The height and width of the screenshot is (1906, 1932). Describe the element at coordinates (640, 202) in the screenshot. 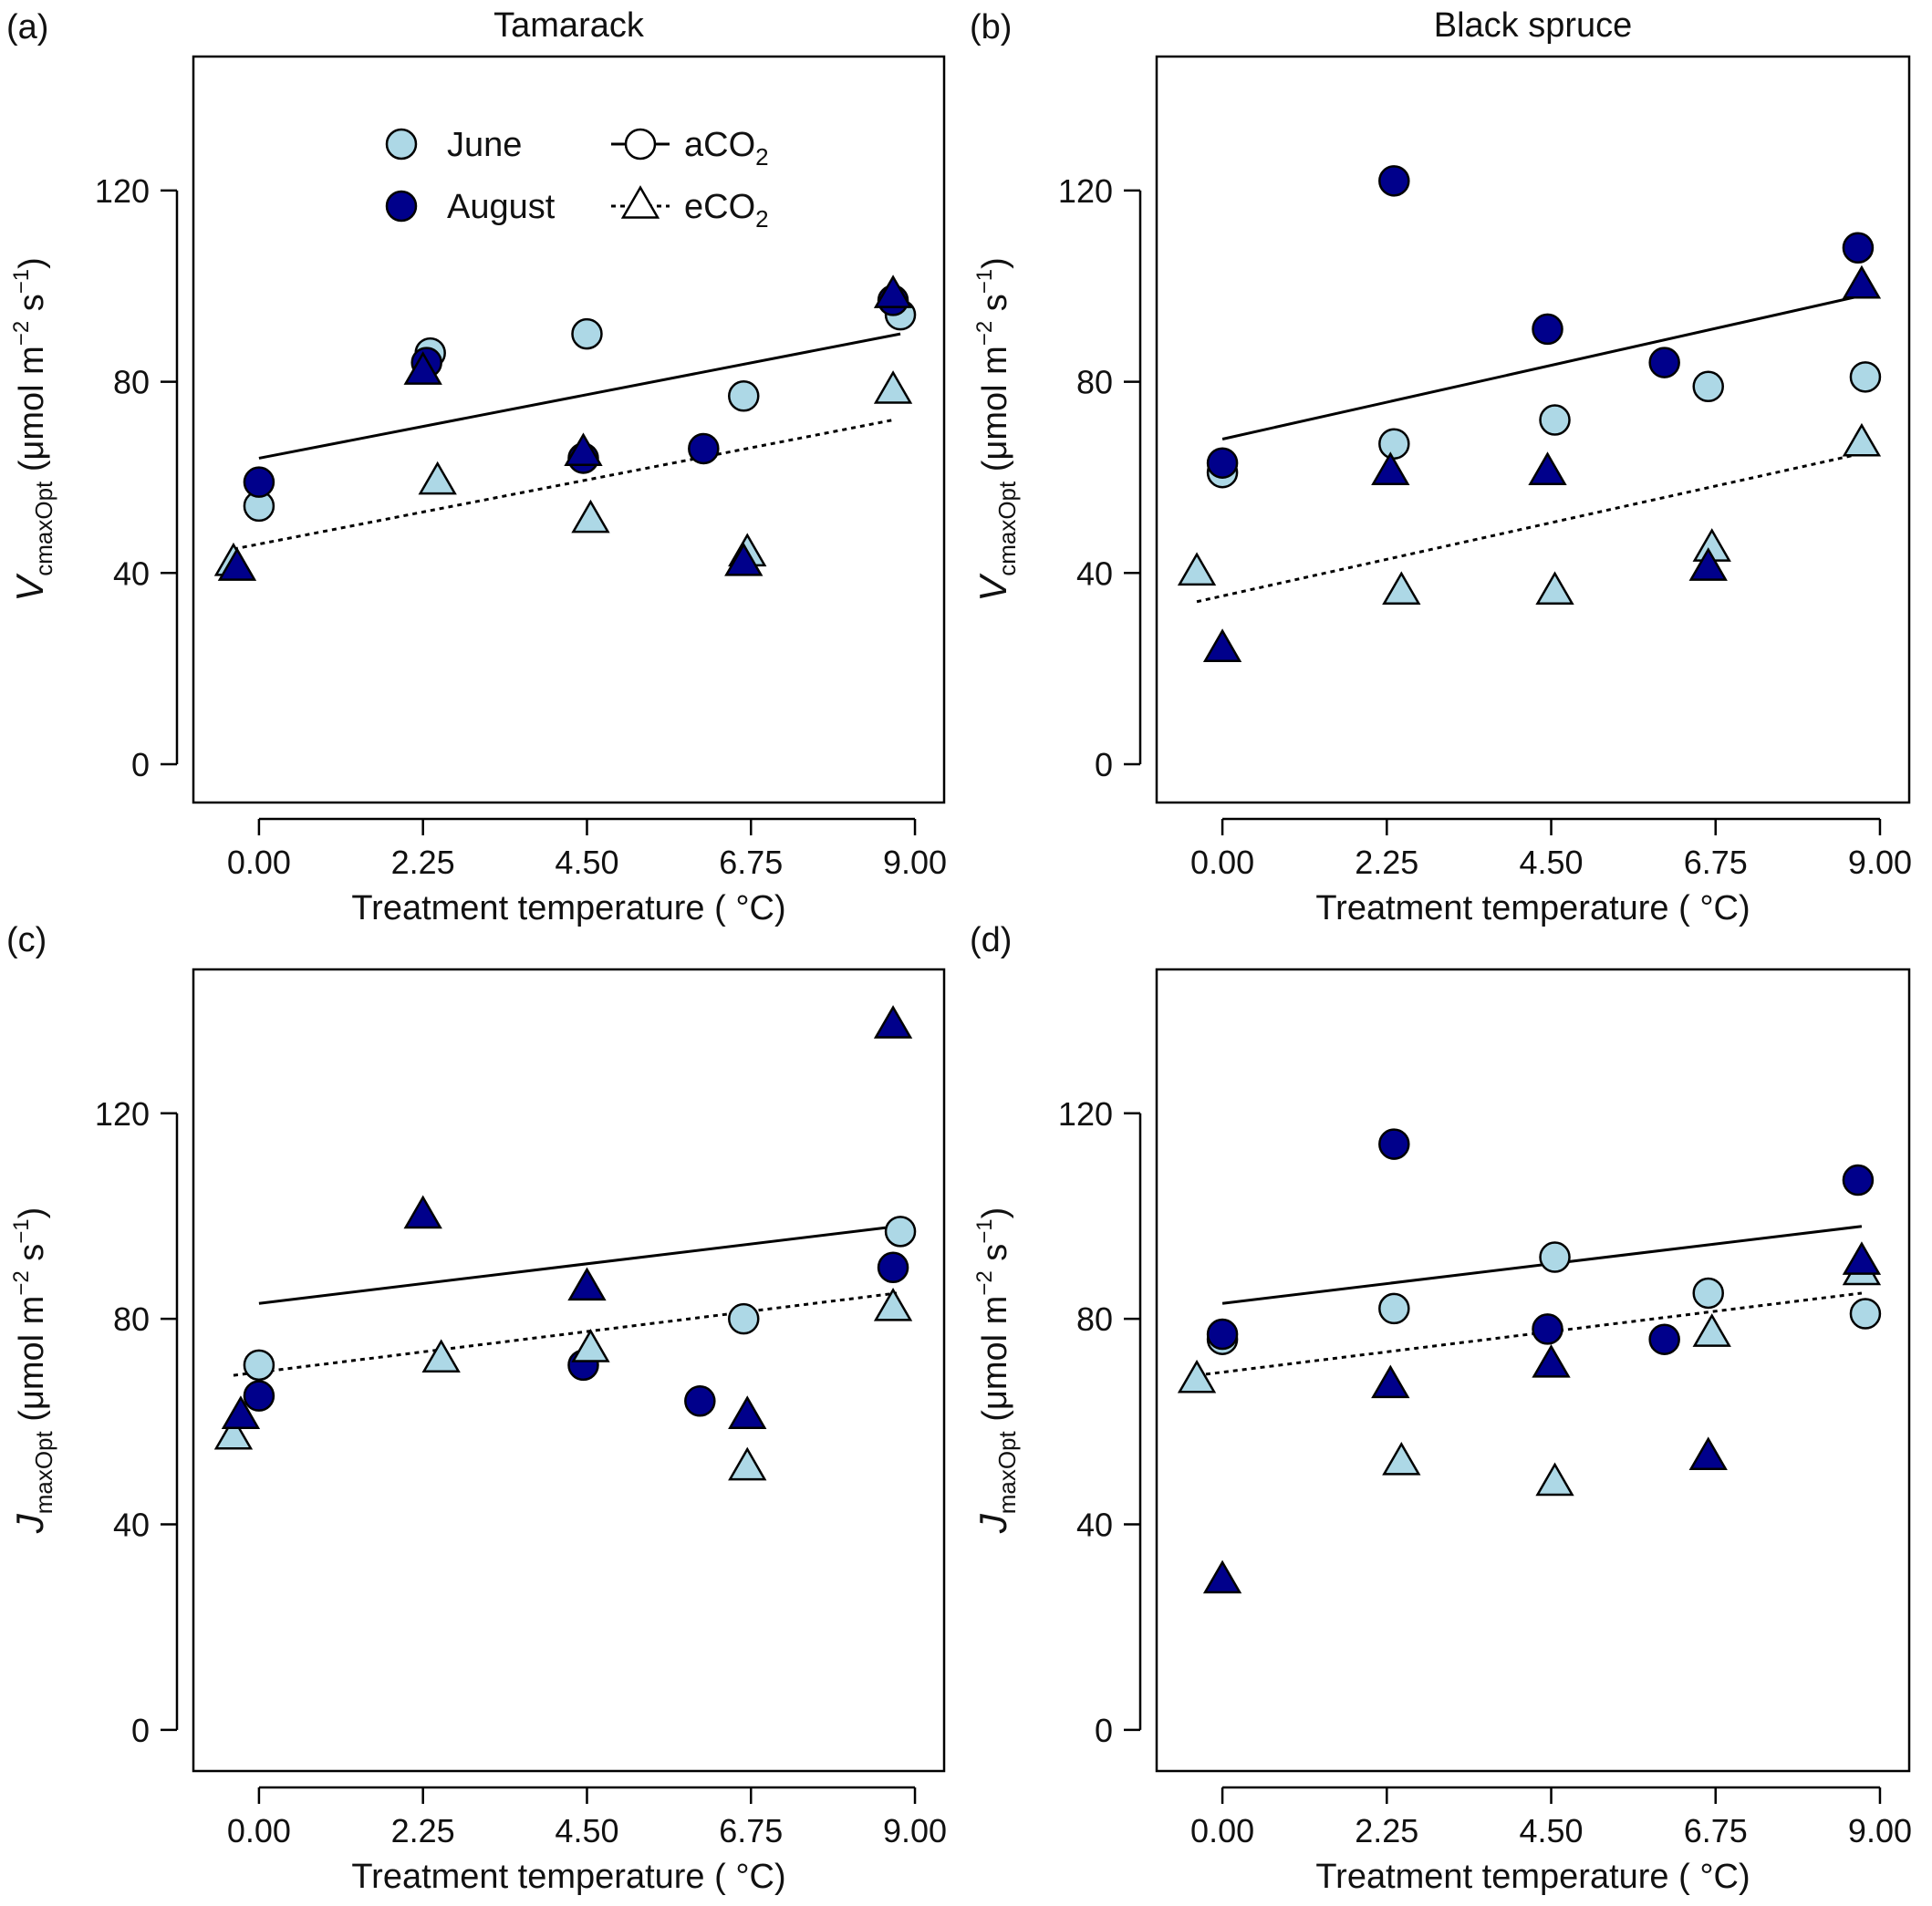

I see `legend-marker-eco2` at that location.